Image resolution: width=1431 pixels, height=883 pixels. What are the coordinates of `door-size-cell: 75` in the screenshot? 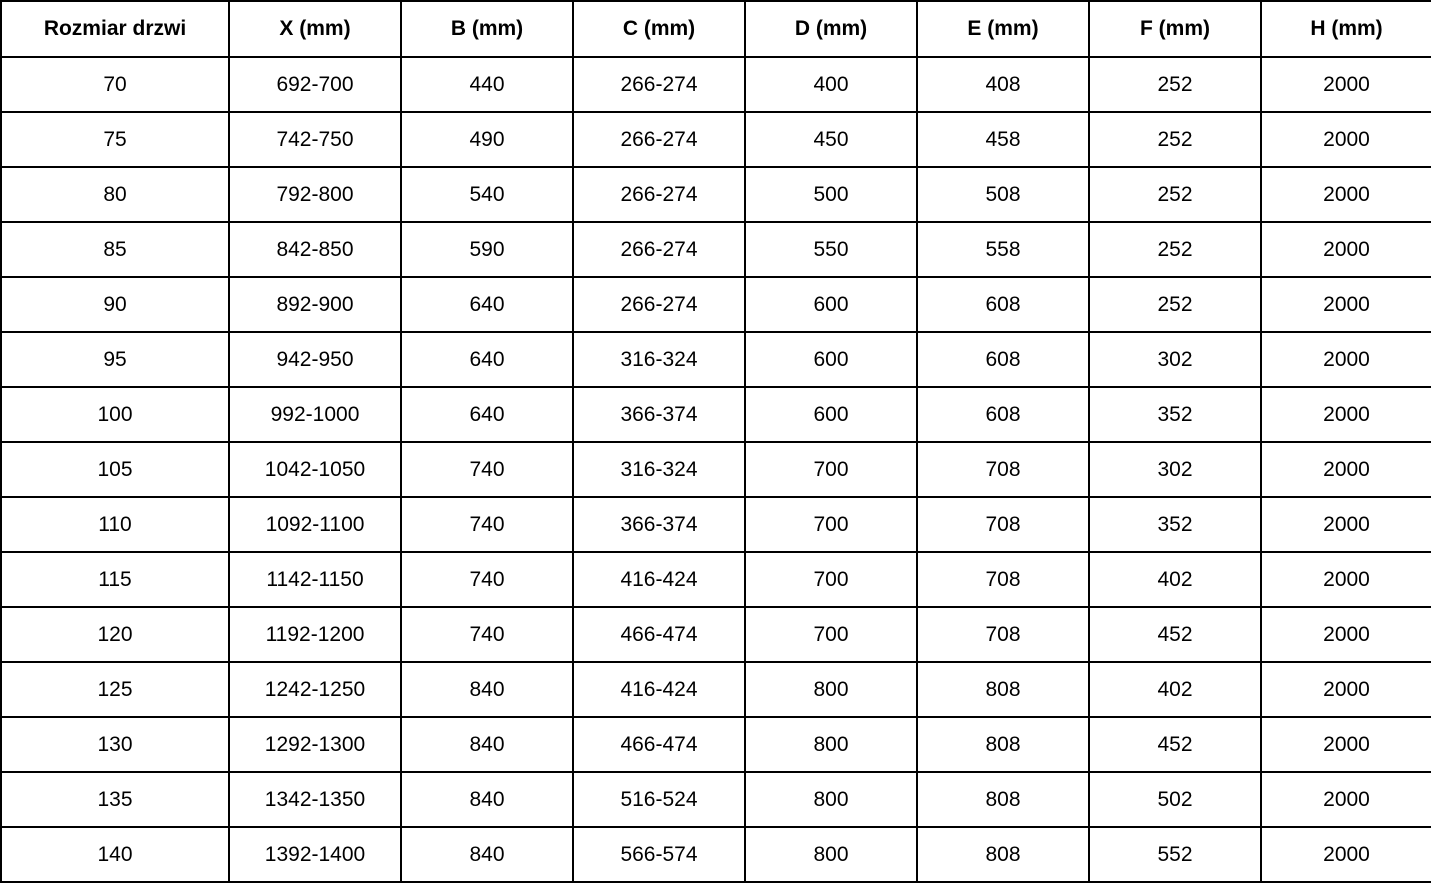 It's located at (115, 139).